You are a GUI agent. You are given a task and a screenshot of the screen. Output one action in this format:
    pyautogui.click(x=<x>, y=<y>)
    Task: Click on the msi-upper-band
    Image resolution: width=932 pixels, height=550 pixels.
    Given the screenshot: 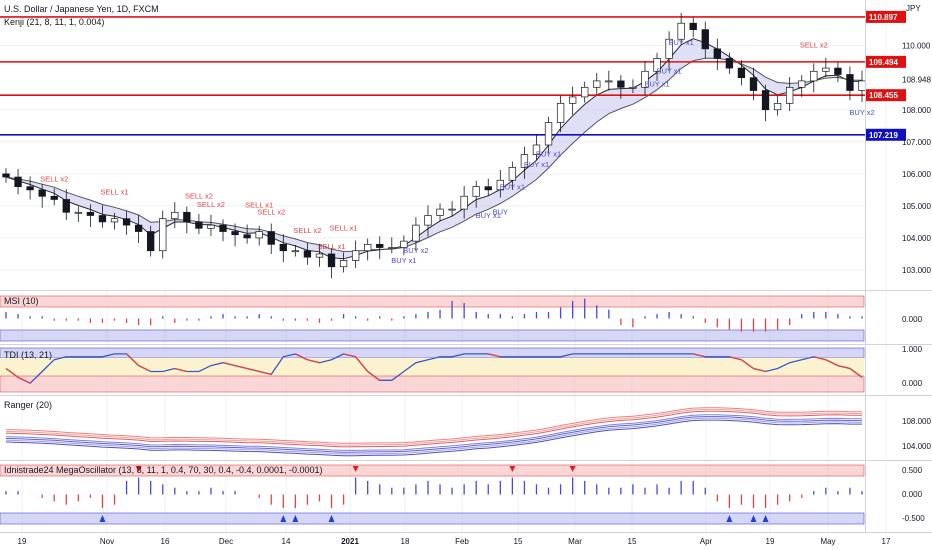 What is the action you would take?
    pyautogui.click(x=432, y=301)
    